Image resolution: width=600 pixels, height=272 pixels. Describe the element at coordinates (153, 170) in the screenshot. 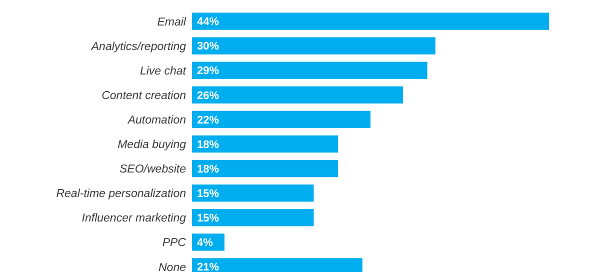

I see `y-tick-label: SEO/website` at that location.